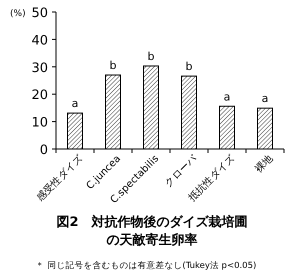 The width and height of the screenshot is (293, 275). I want to click on y-tick-label: 20, so click(39, 96).